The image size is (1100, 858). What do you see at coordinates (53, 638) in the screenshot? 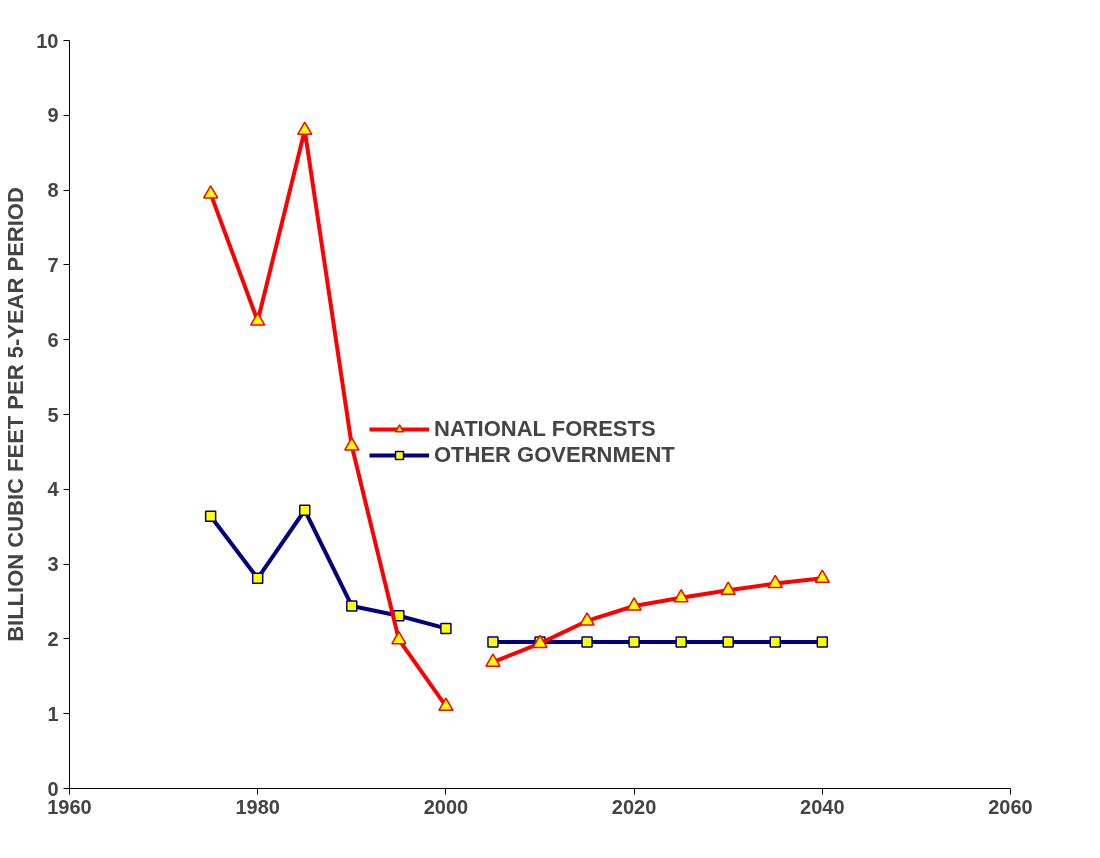
I see `y-tick-label: 2` at bounding box center [53, 638].